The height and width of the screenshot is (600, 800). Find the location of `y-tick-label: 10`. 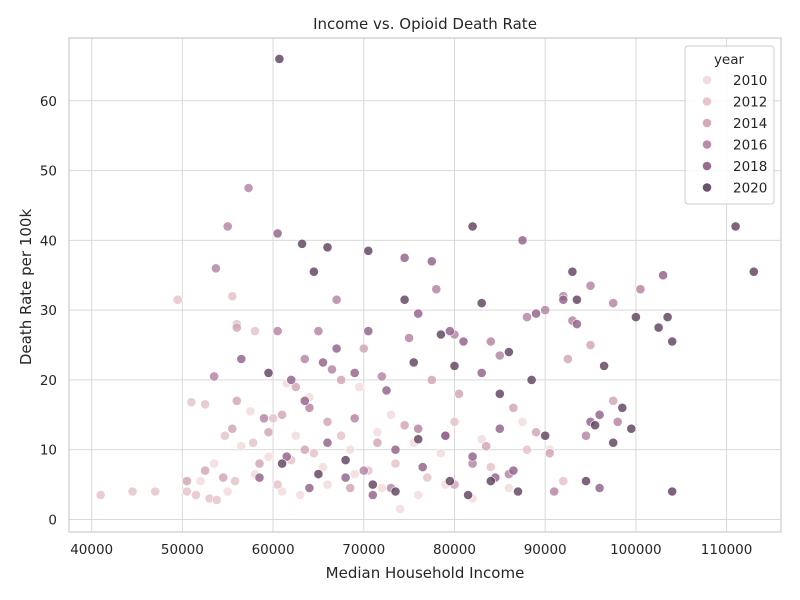

y-tick-label: 10 is located at coordinates (48, 451).